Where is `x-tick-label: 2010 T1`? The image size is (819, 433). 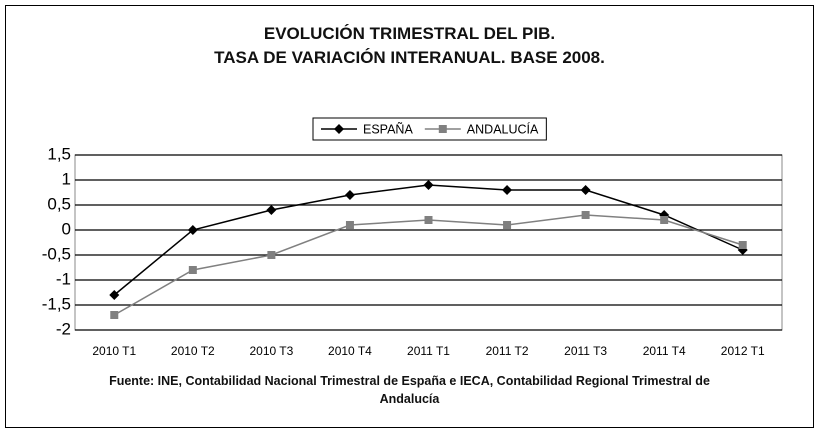 x-tick-label: 2010 T1 is located at coordinates (114, 351).